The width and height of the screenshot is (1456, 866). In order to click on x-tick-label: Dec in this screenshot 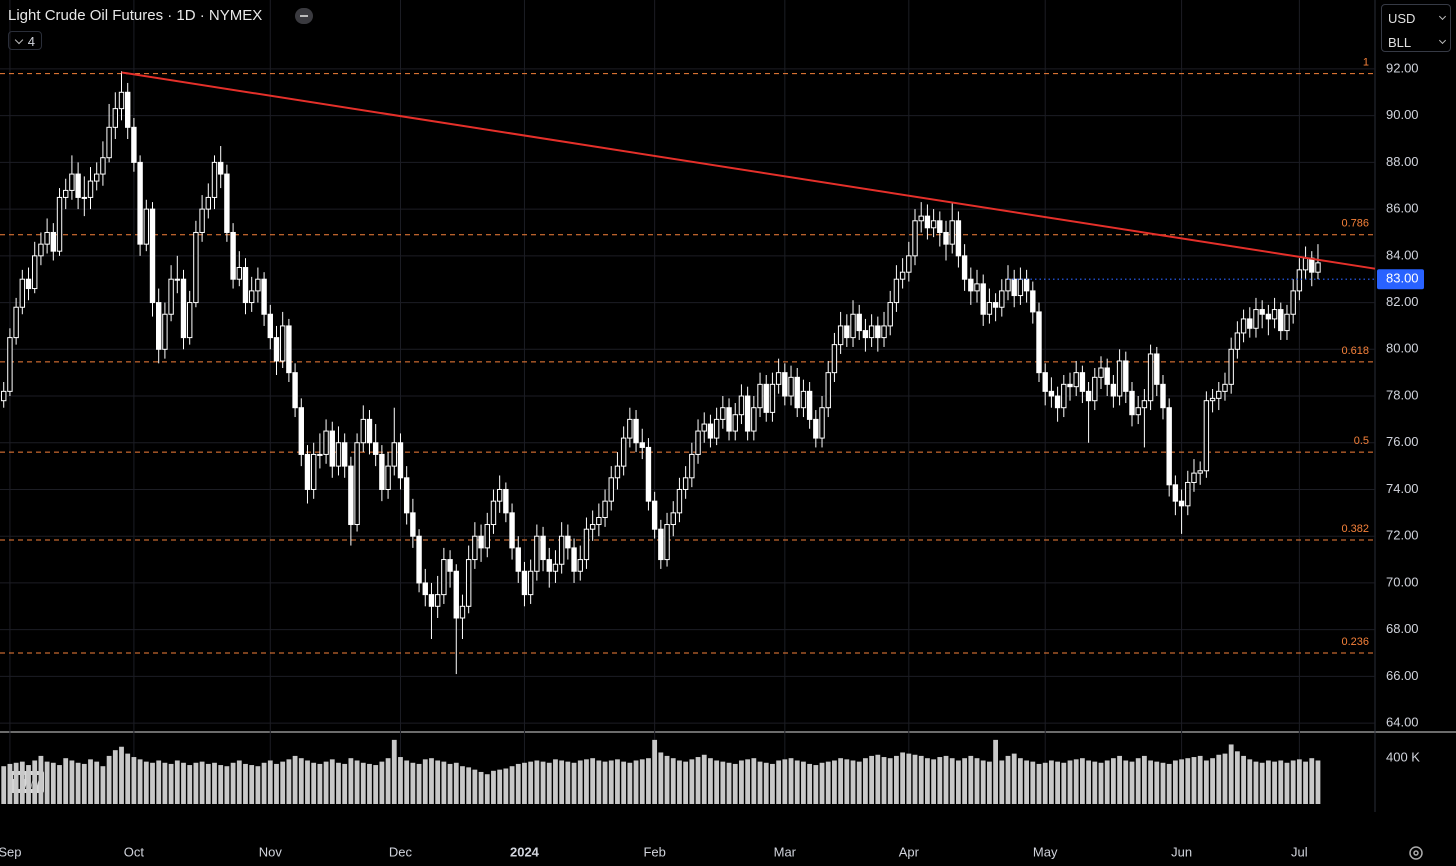, I will do `click(401, 851)`.